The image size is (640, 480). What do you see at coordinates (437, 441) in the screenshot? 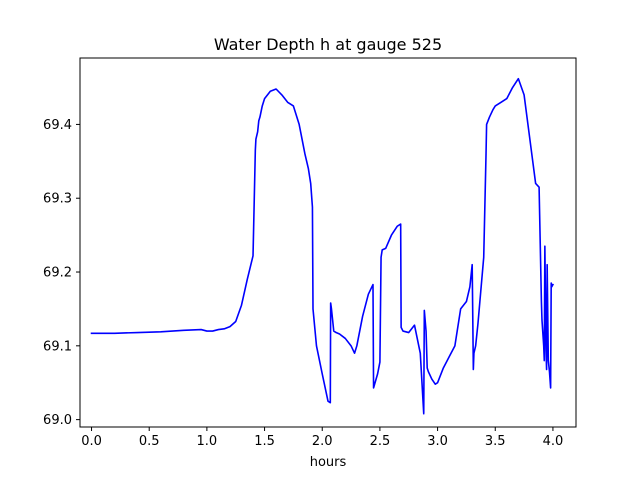
I see `x-tick-label: 3.0` at bounding box center [437, 441].